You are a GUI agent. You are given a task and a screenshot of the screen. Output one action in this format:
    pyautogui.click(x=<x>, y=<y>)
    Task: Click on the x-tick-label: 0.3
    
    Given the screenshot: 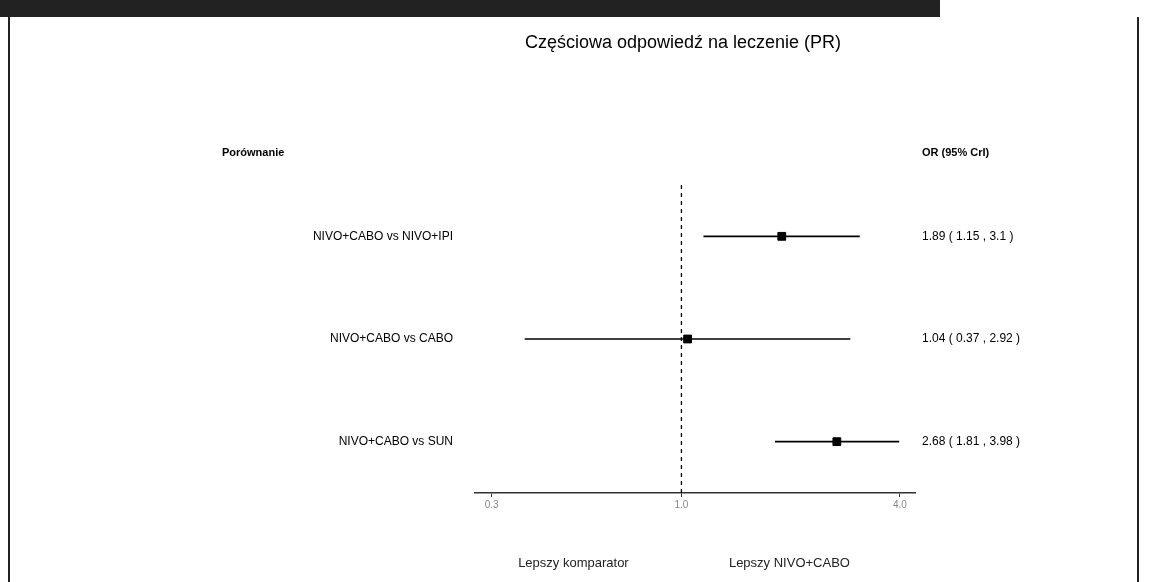 What is the action you would take?
    pyautogui.click(x=491, y=504)
    